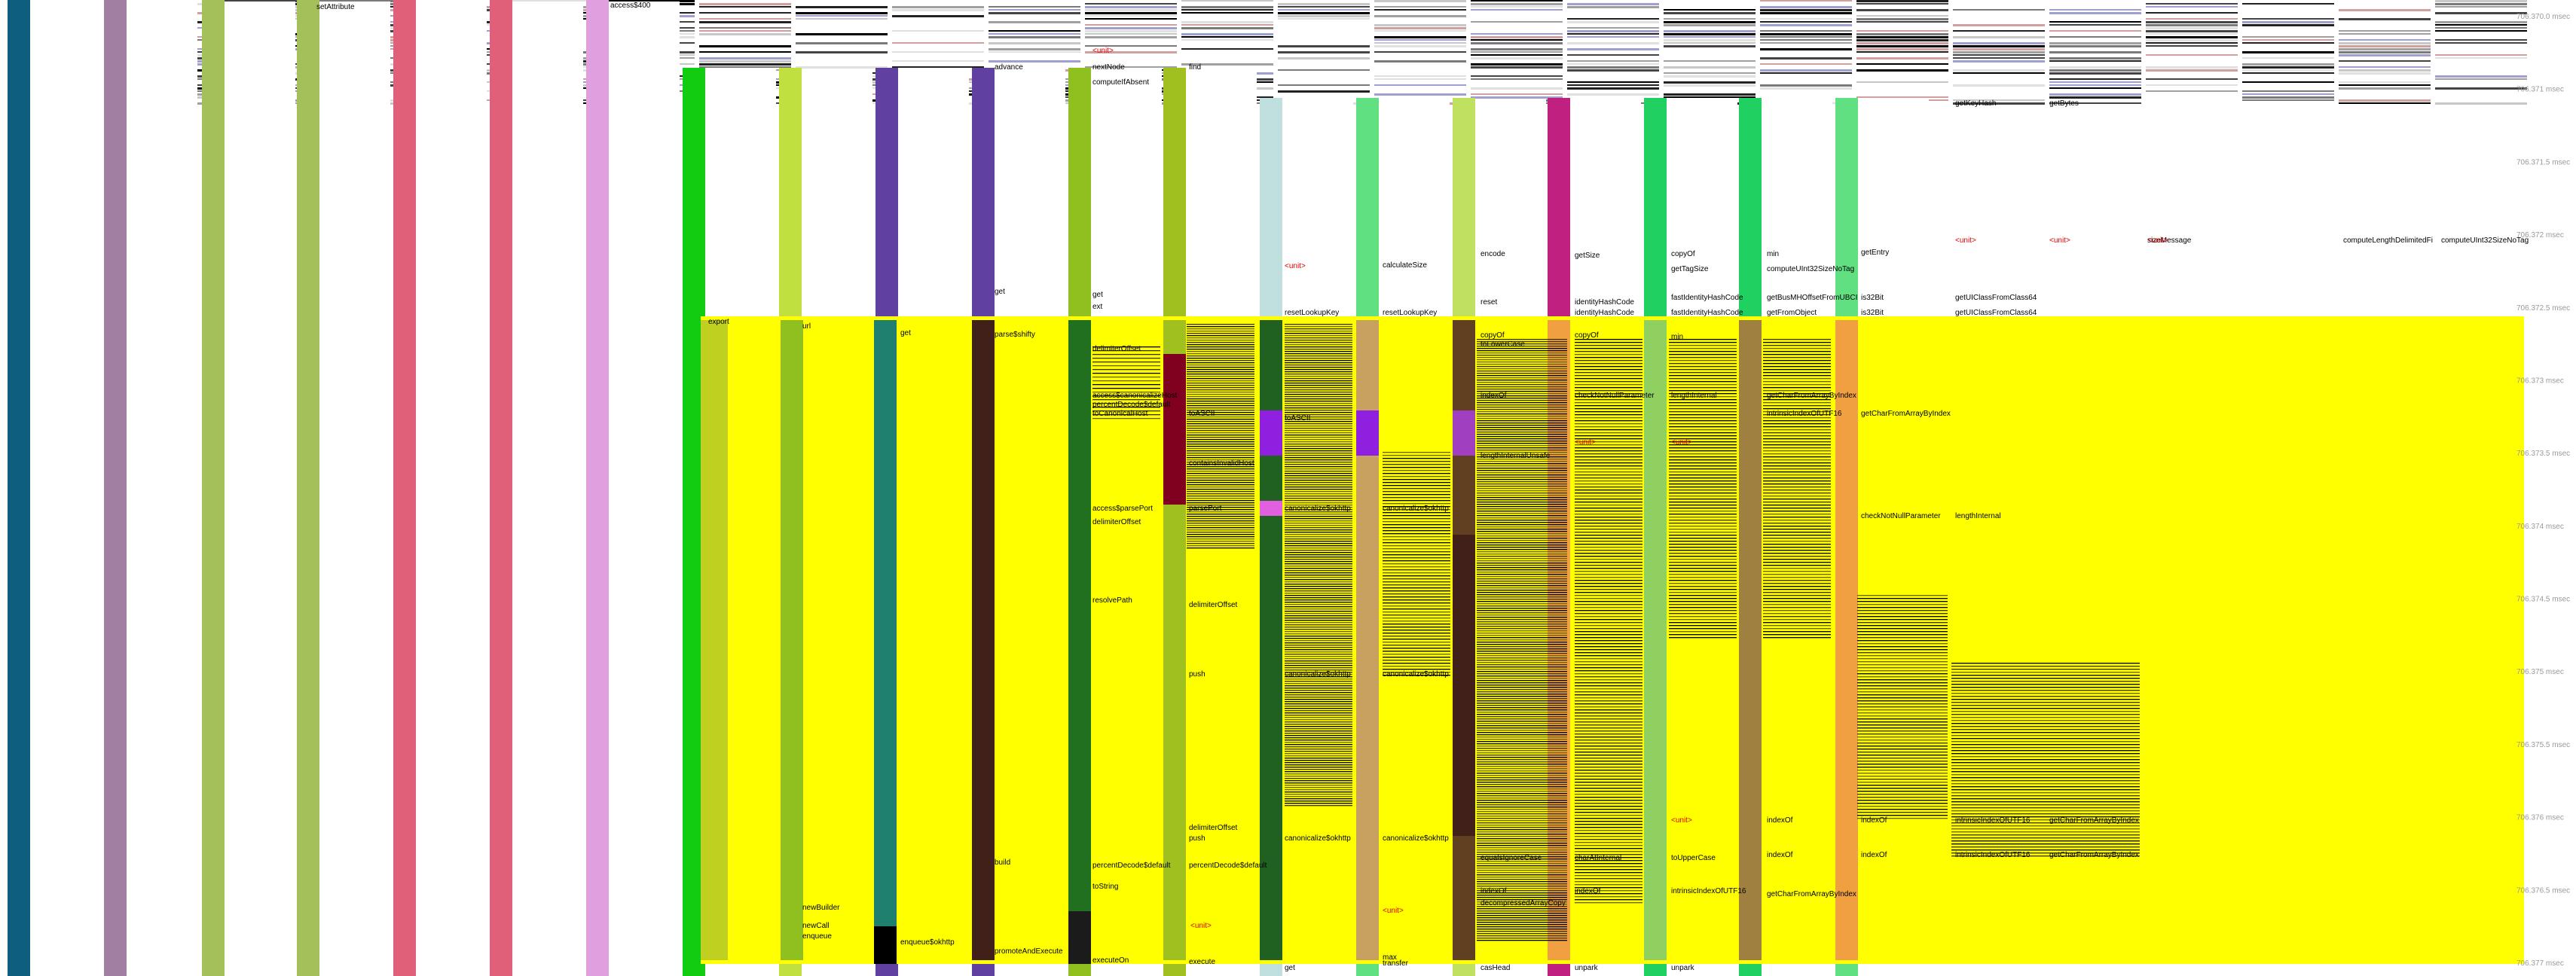  Describe the element at coordinates (1079, 937) in the screenshot. I see `accent` at that location.